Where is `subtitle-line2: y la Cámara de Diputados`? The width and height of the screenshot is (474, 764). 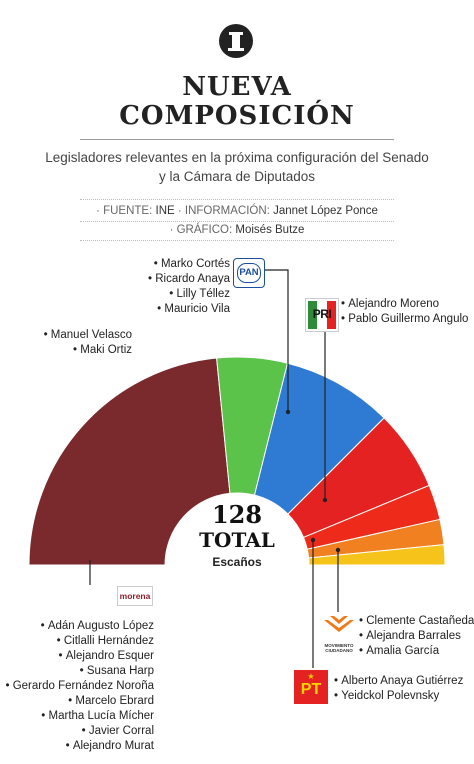 subtitle-line2: y la Cámara de Diputados is located at coordinates (237, 176).